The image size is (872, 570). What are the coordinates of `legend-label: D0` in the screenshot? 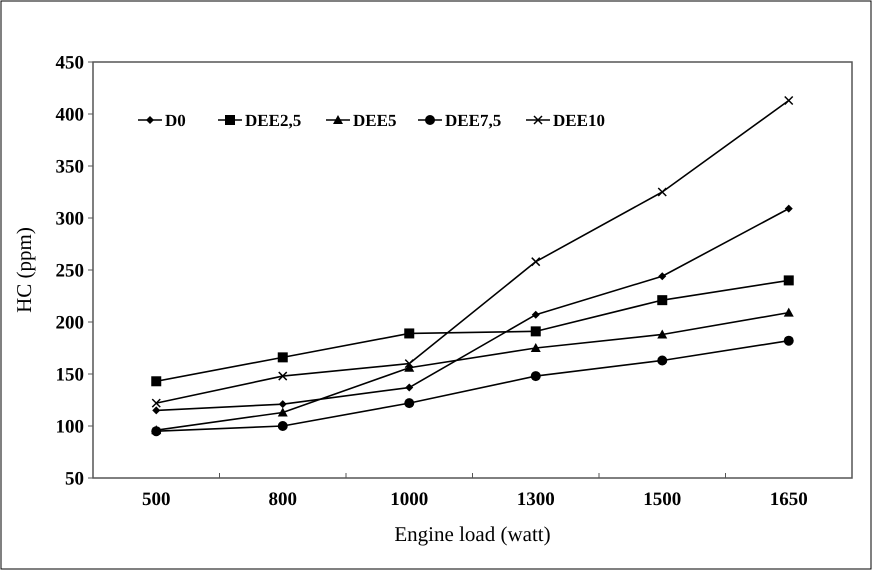 It's located at (175, 120).